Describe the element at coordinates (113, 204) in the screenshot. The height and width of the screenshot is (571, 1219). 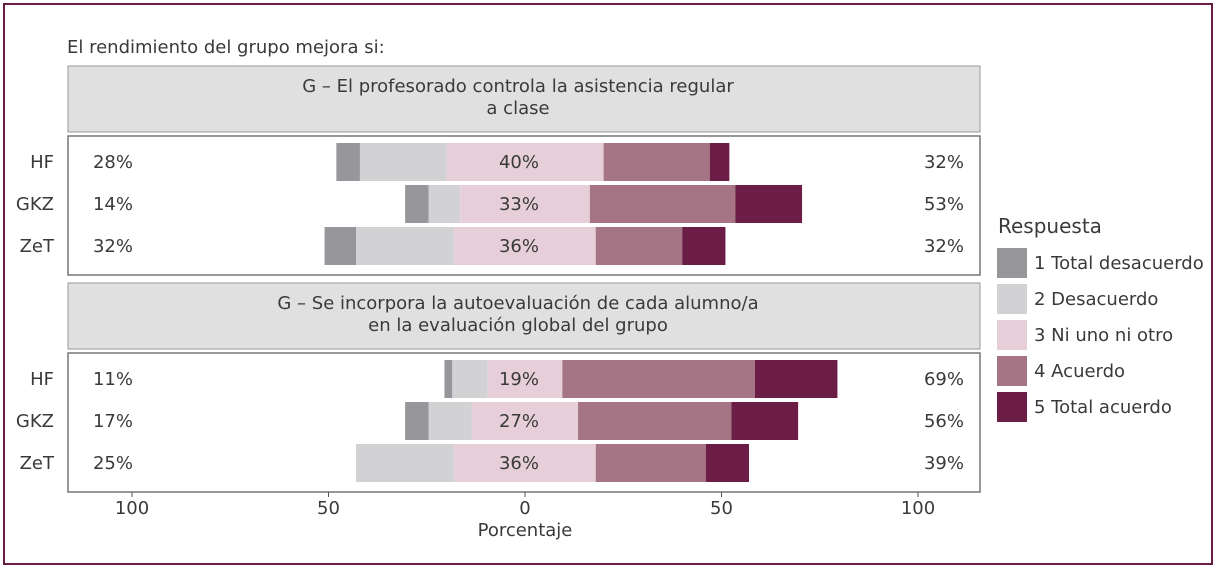
I see `left-percent-label: 14%` at that location.